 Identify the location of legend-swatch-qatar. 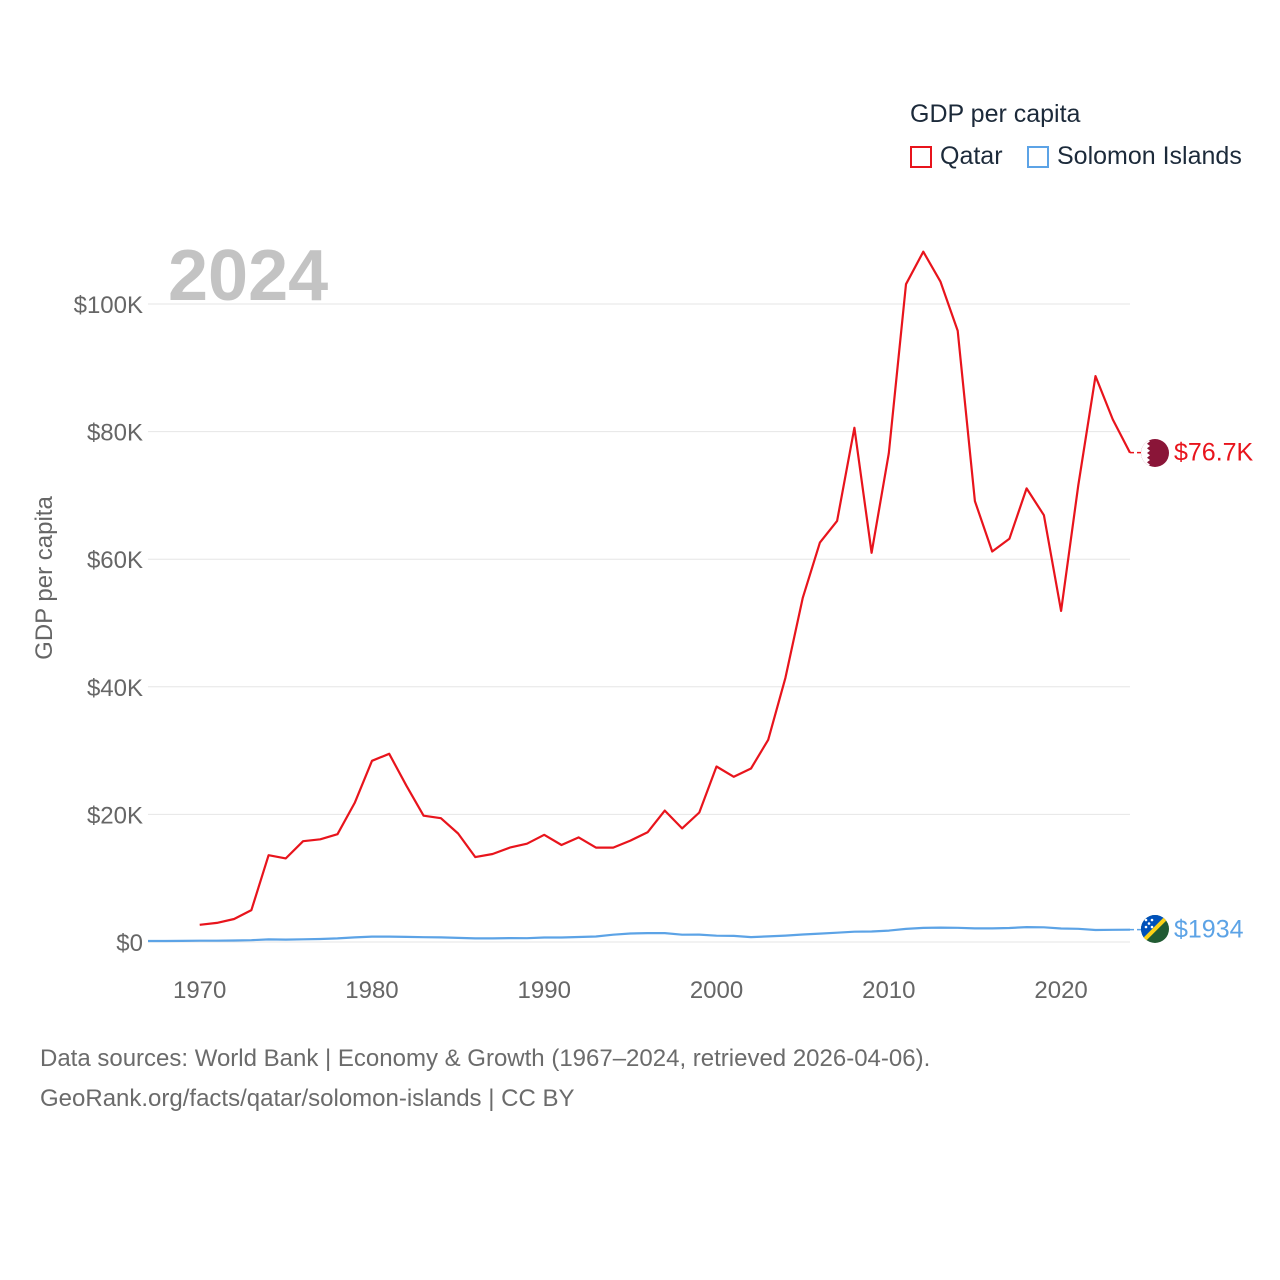
(921, 156).